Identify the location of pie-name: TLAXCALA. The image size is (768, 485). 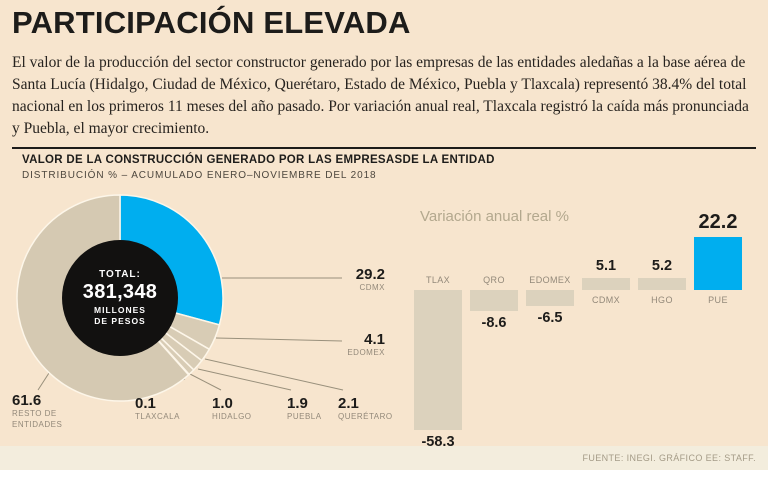
(157, 417).